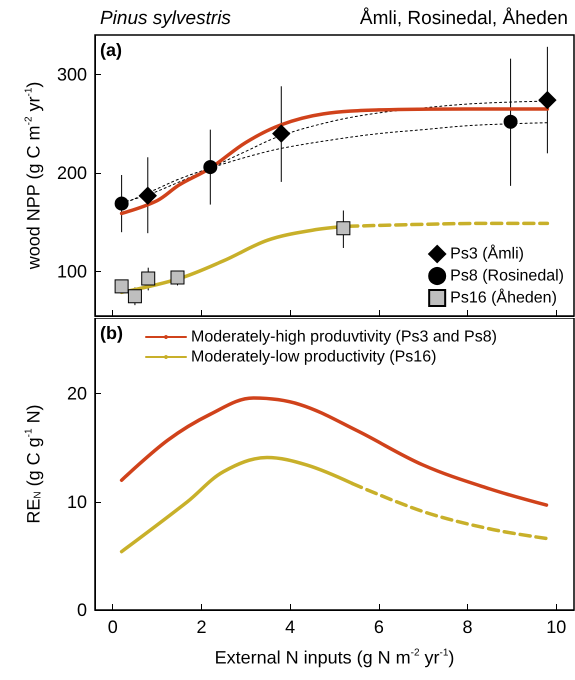 This screenshot has height=680, width=575. Describe the element at coordinates (71, 272) in the screenshot. I see `y-tick-label: 100` at that location.